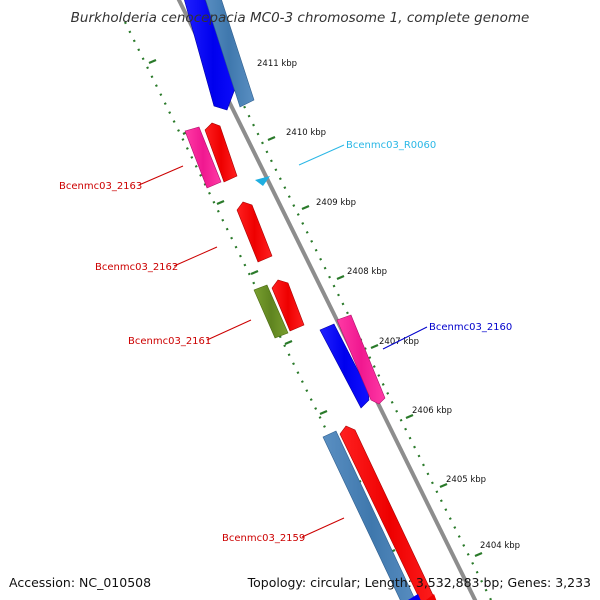 The image size is (600, 600). Describe the element at coordinates (254, 232) in the screenshot. I see `gene-bcenmc03-2162-arrow` at that location.